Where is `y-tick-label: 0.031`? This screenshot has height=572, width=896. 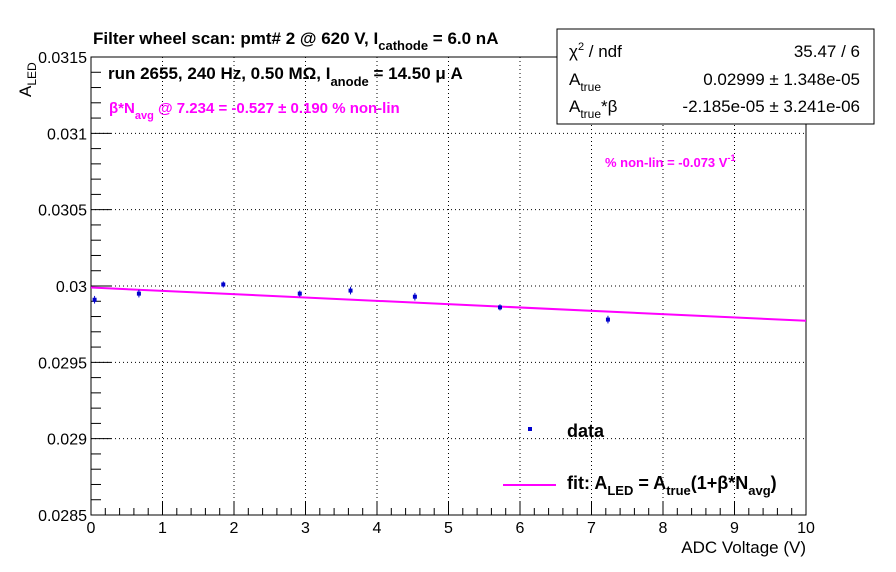 y-tick-label: 0.031 is located at coordinates (67, 134).